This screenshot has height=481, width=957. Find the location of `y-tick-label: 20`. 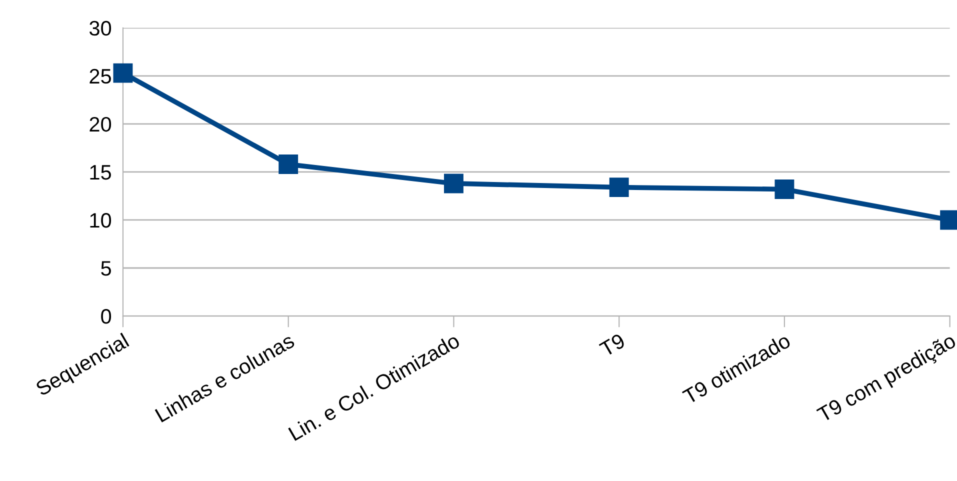

y-tick-label: 20 is located at coordinates (101, 124).